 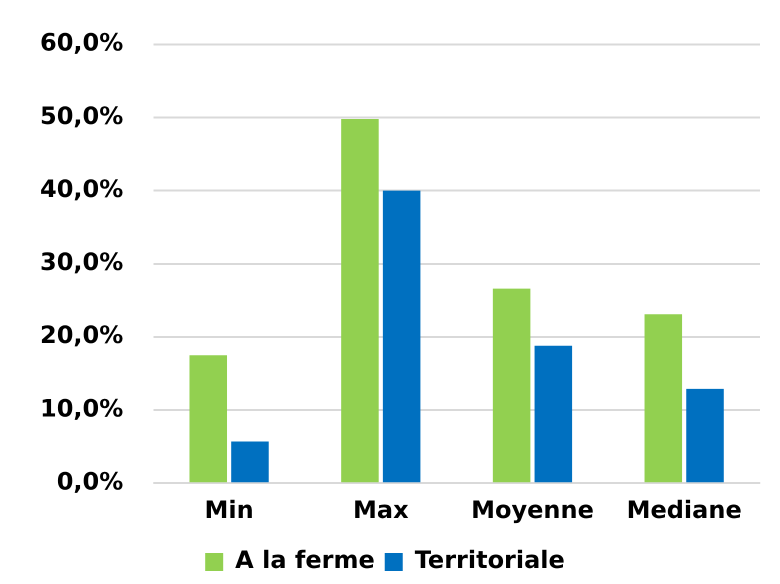 What do you see at coordinates (532, 510) in the screenshot?
I see `x-tick-label: Moyenne` at bounding box center [532, 510].